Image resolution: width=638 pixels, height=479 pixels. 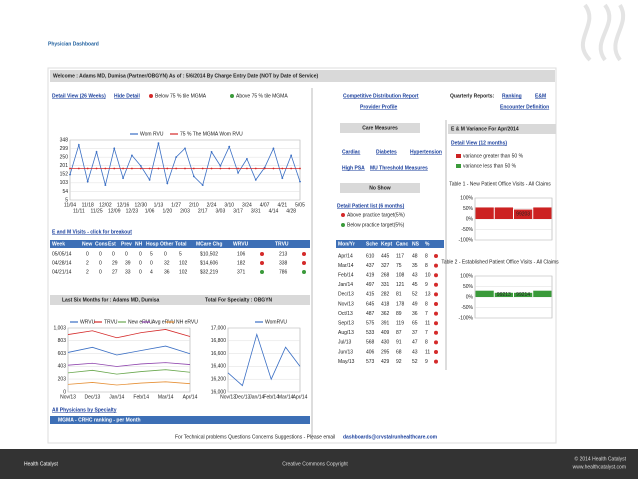 I want to click on column-header: Est, so click(x=112, y=244).